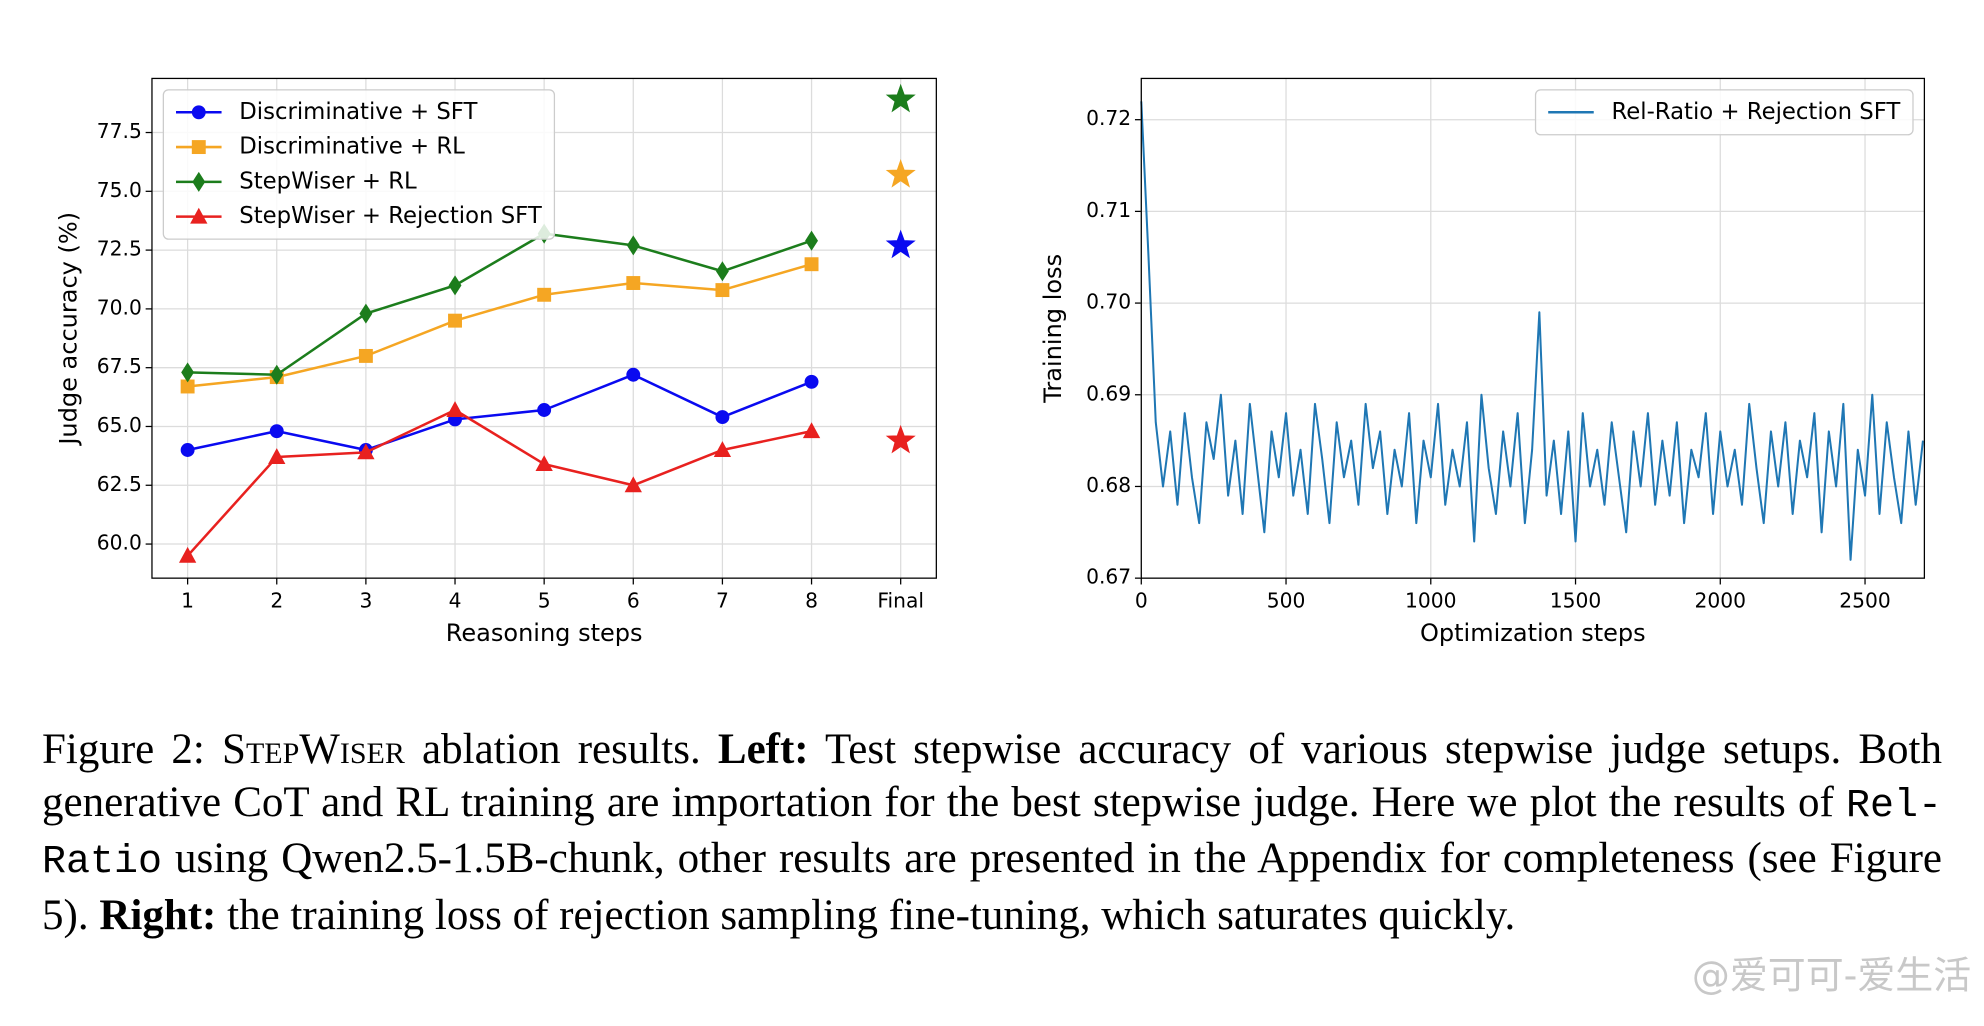 This screenshot has height=1026, width=1984. What do you see at coordinates (900, 601) in the screenshot?
I see `x-tick-label: Final` at bounding box center [900, 601].